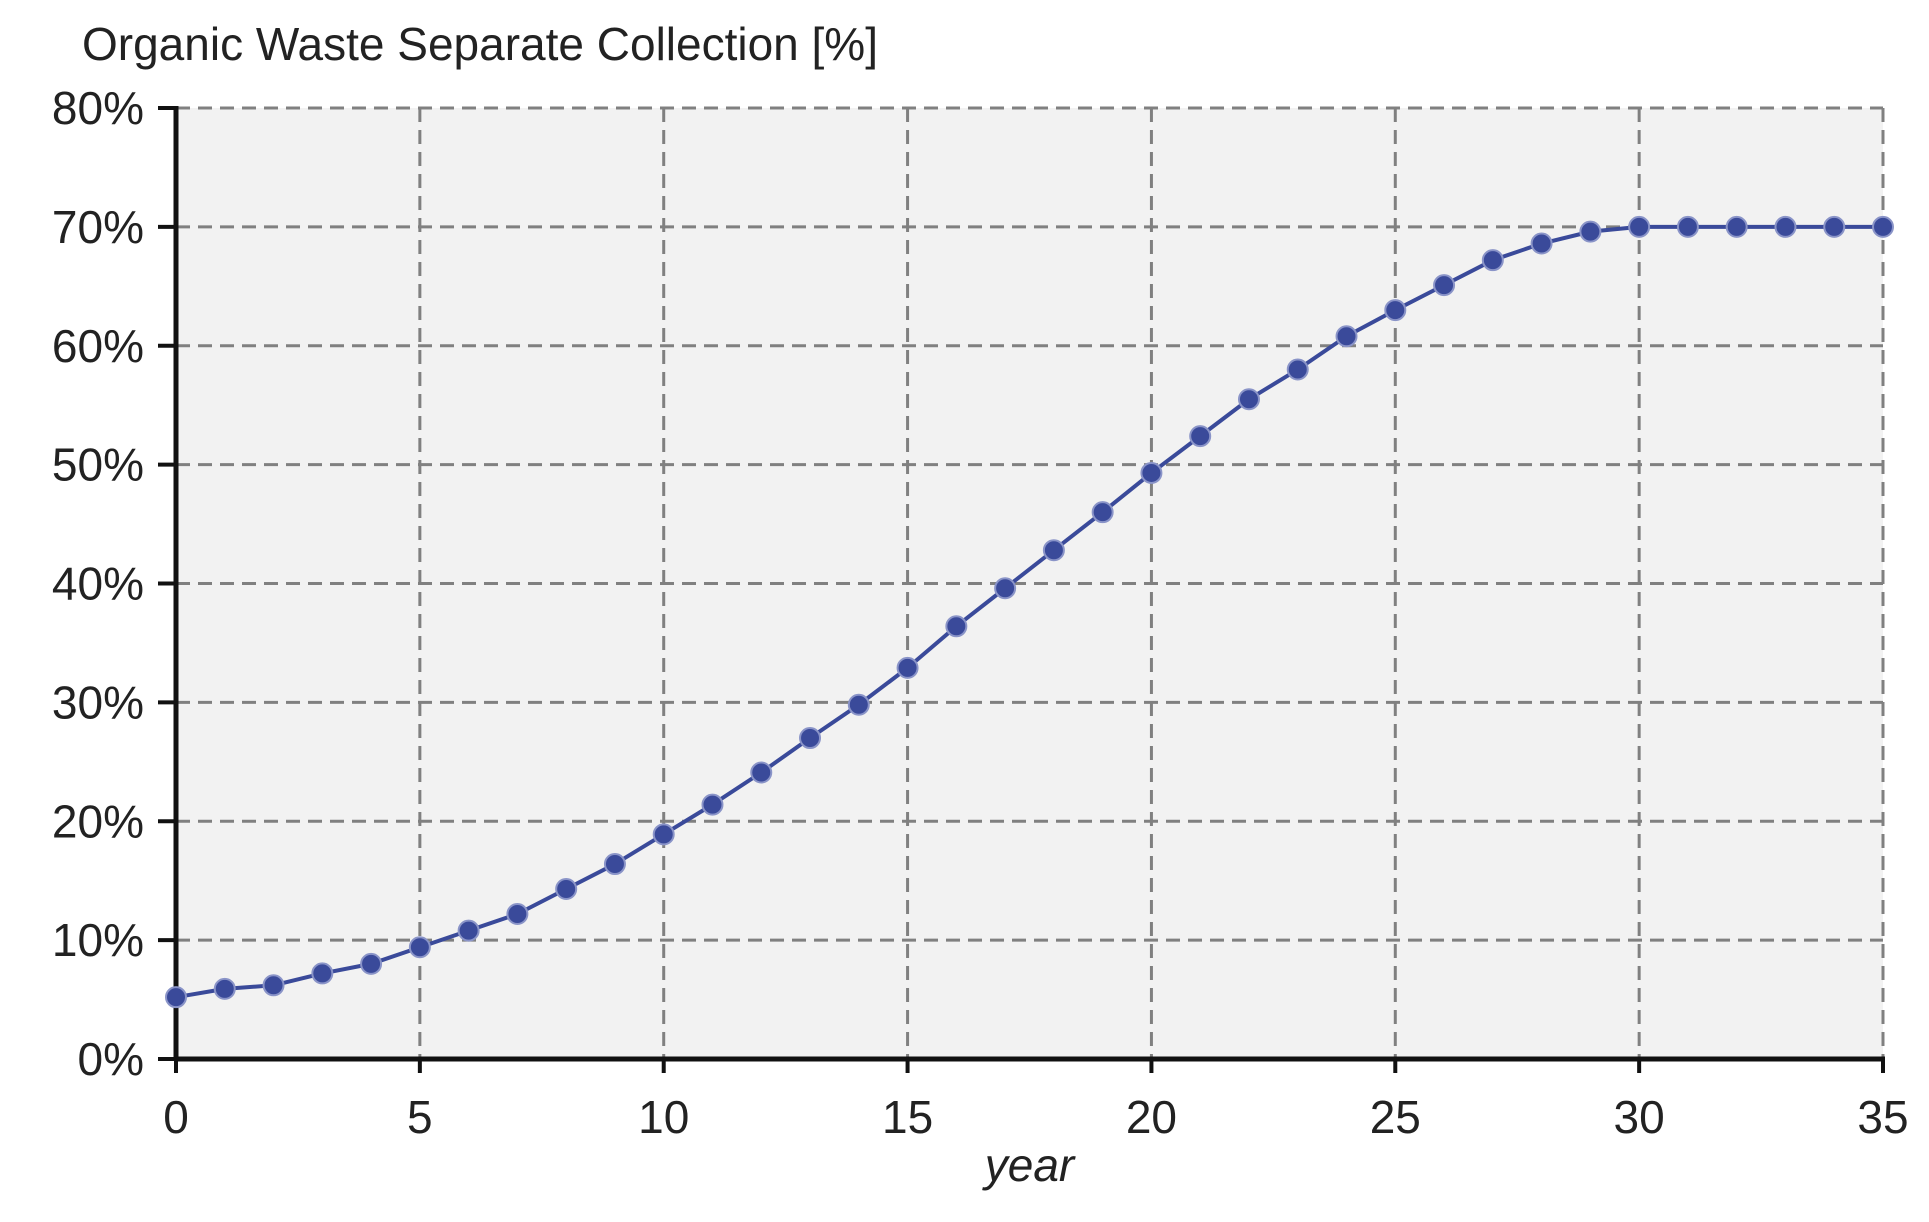 The height and width of the screenshot is (1222, 1929). Describe the element at coordinates (98, 465) in the screenshot. I see `y-tick-label: 50%` at that location.